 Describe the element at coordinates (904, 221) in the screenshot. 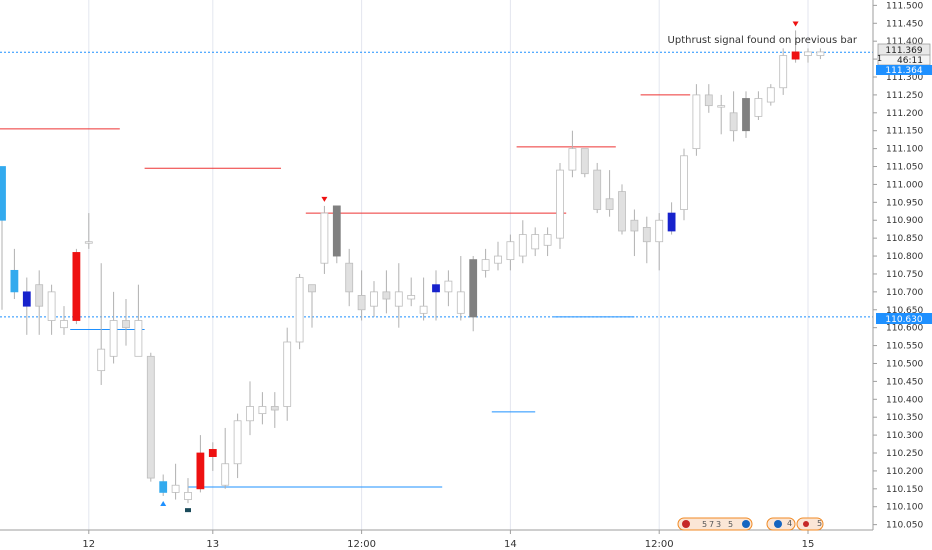

I see `price-tick-label: 110.900` at that location.